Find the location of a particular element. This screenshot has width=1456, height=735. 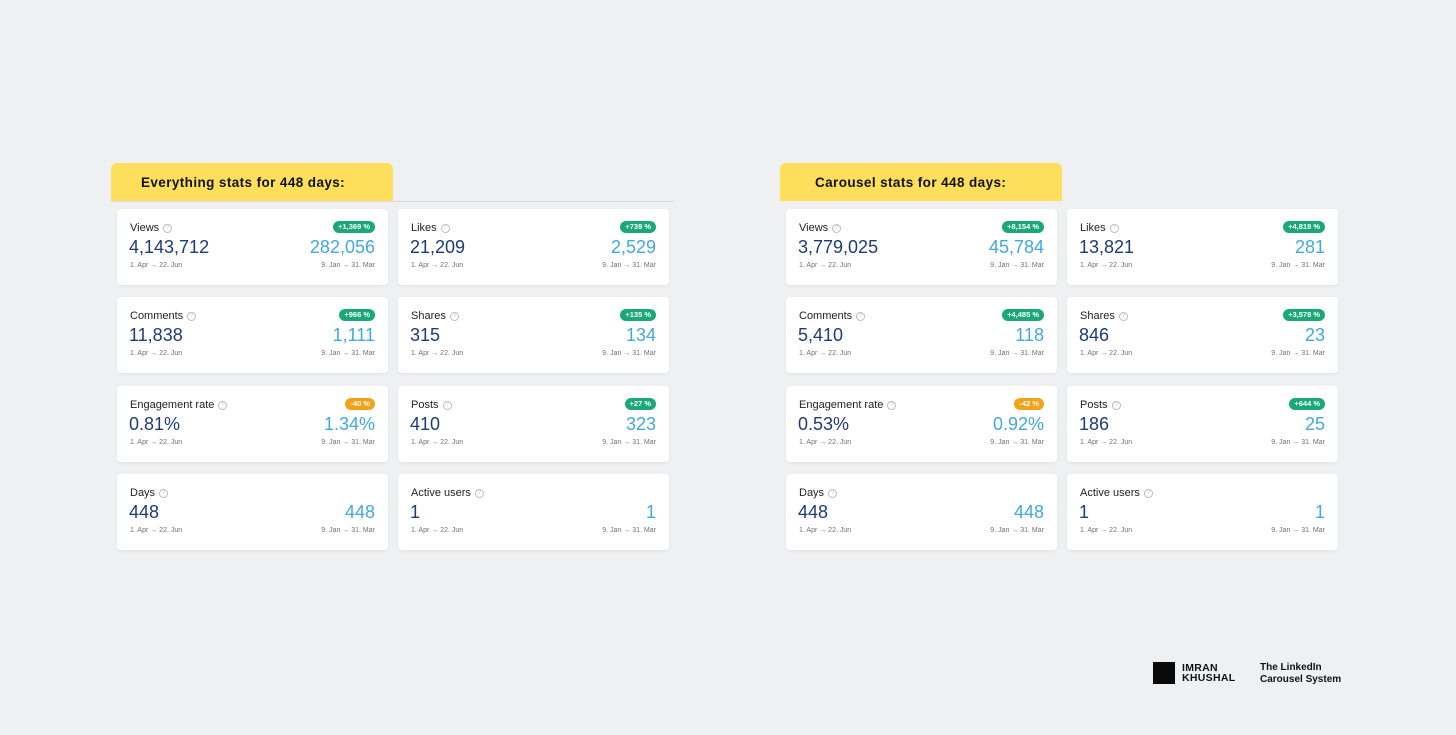

stat-value: 4,143,712 is located at coordinates (169, 247).